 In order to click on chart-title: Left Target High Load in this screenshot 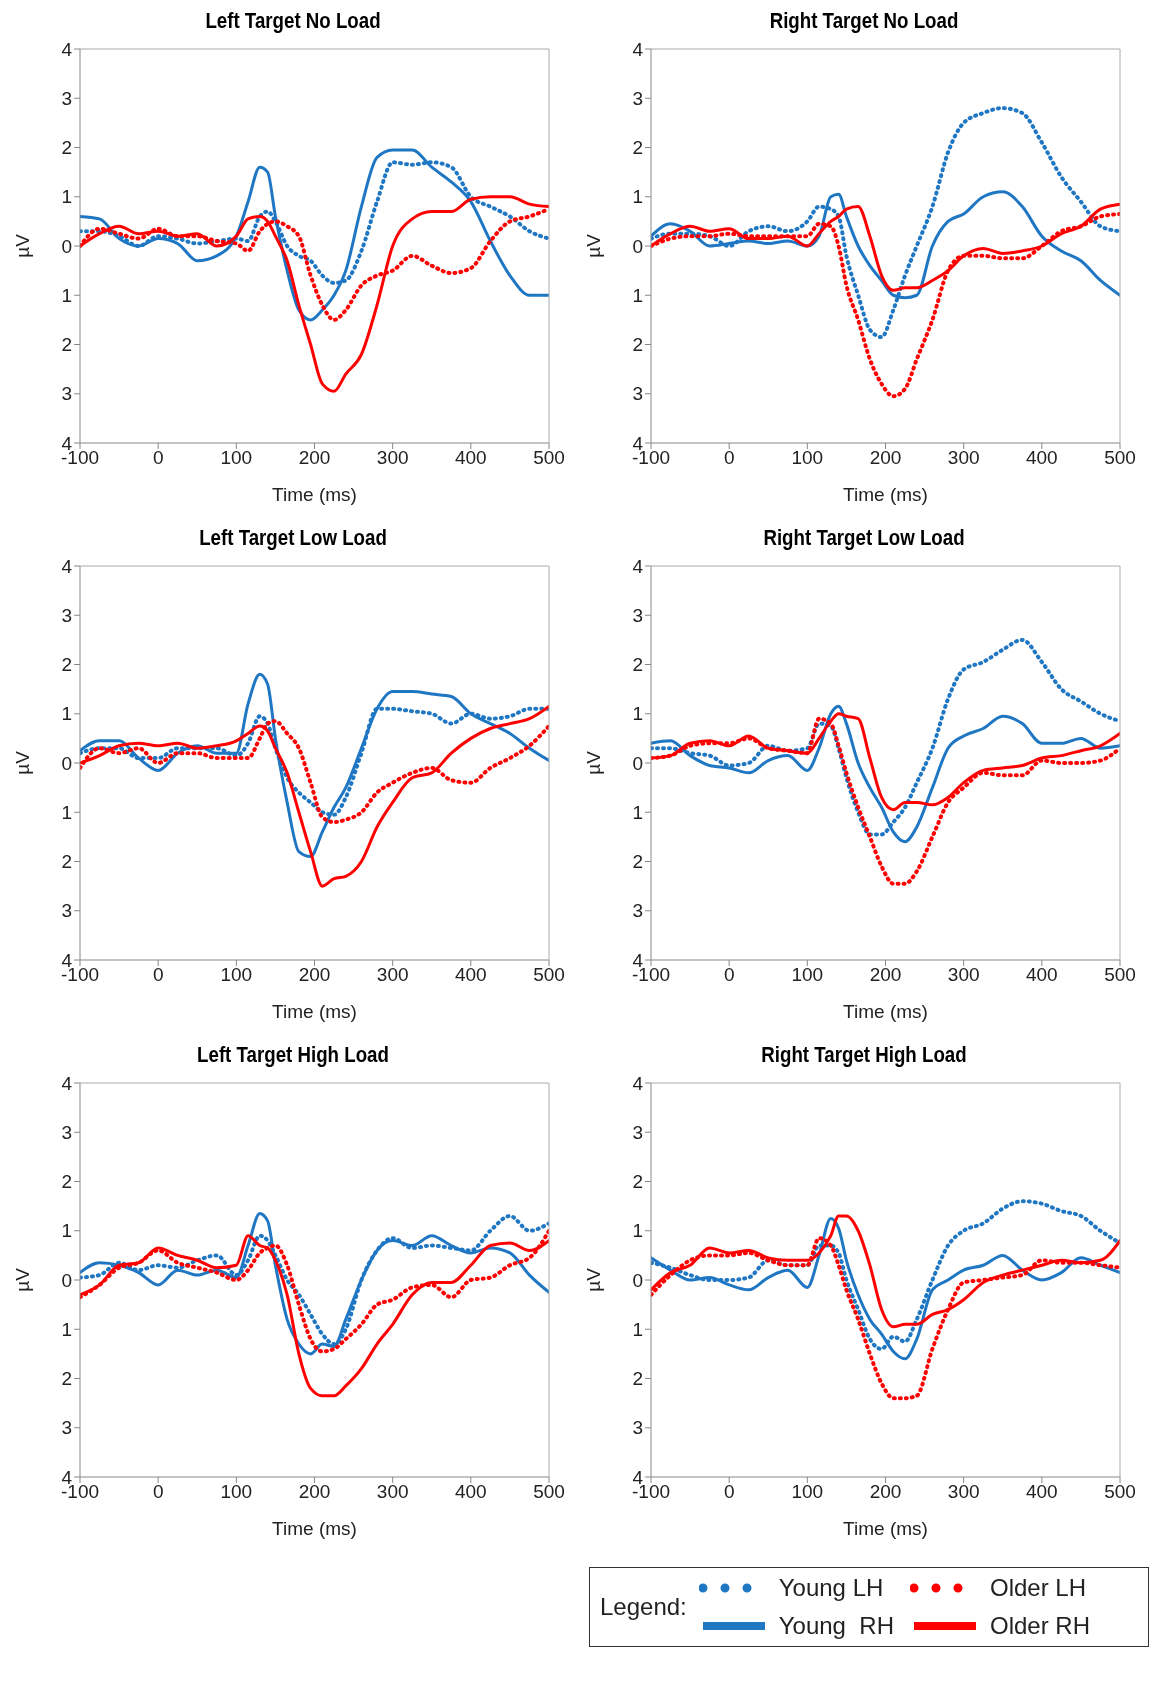, I will do `click(293, 1055)`.